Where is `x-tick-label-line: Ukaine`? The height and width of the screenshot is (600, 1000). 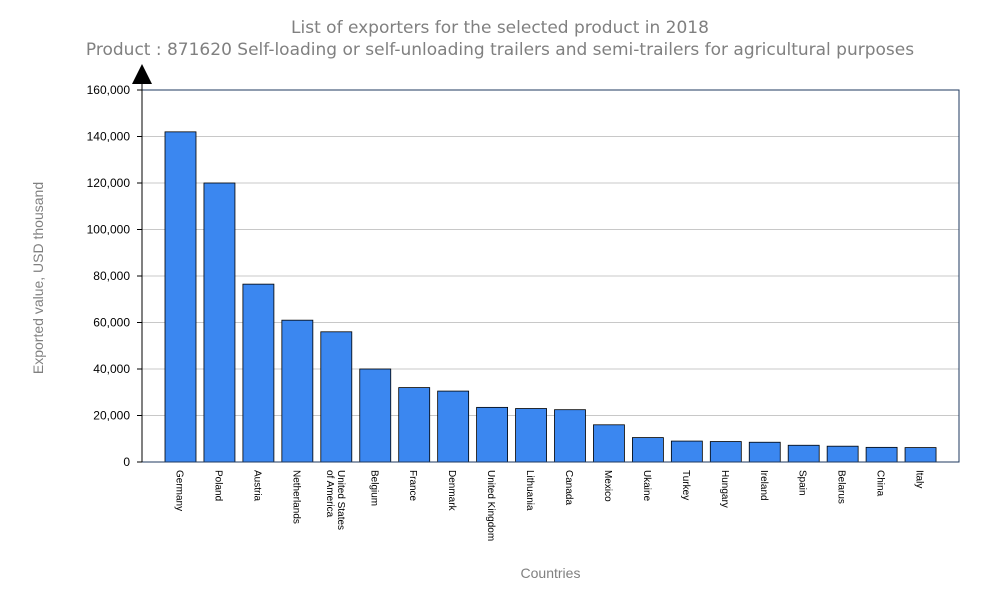 x-tick-label-line: Ukaine is located at coordinates (646, 486).